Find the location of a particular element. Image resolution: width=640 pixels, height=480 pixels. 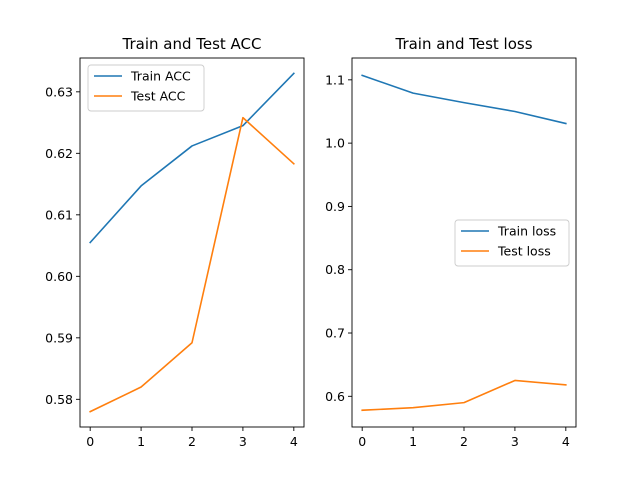

loss-x-tick-label: 3 is located at coordinates (515, 441).